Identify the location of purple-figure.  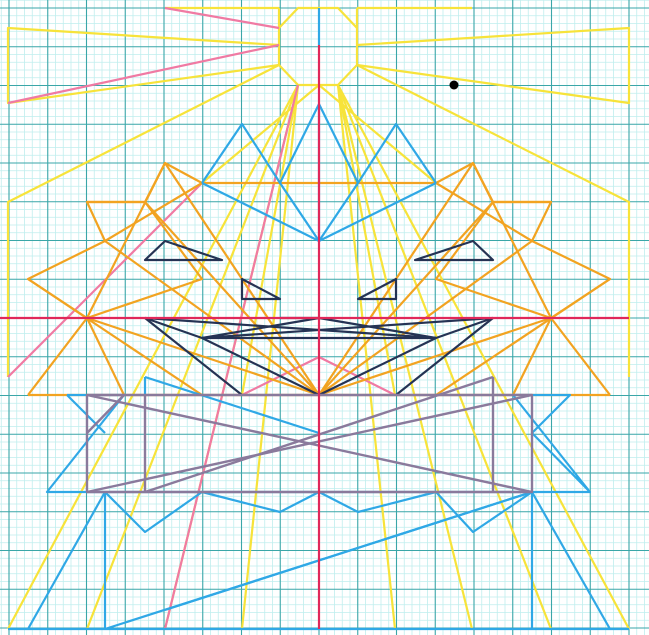
(309, 434).